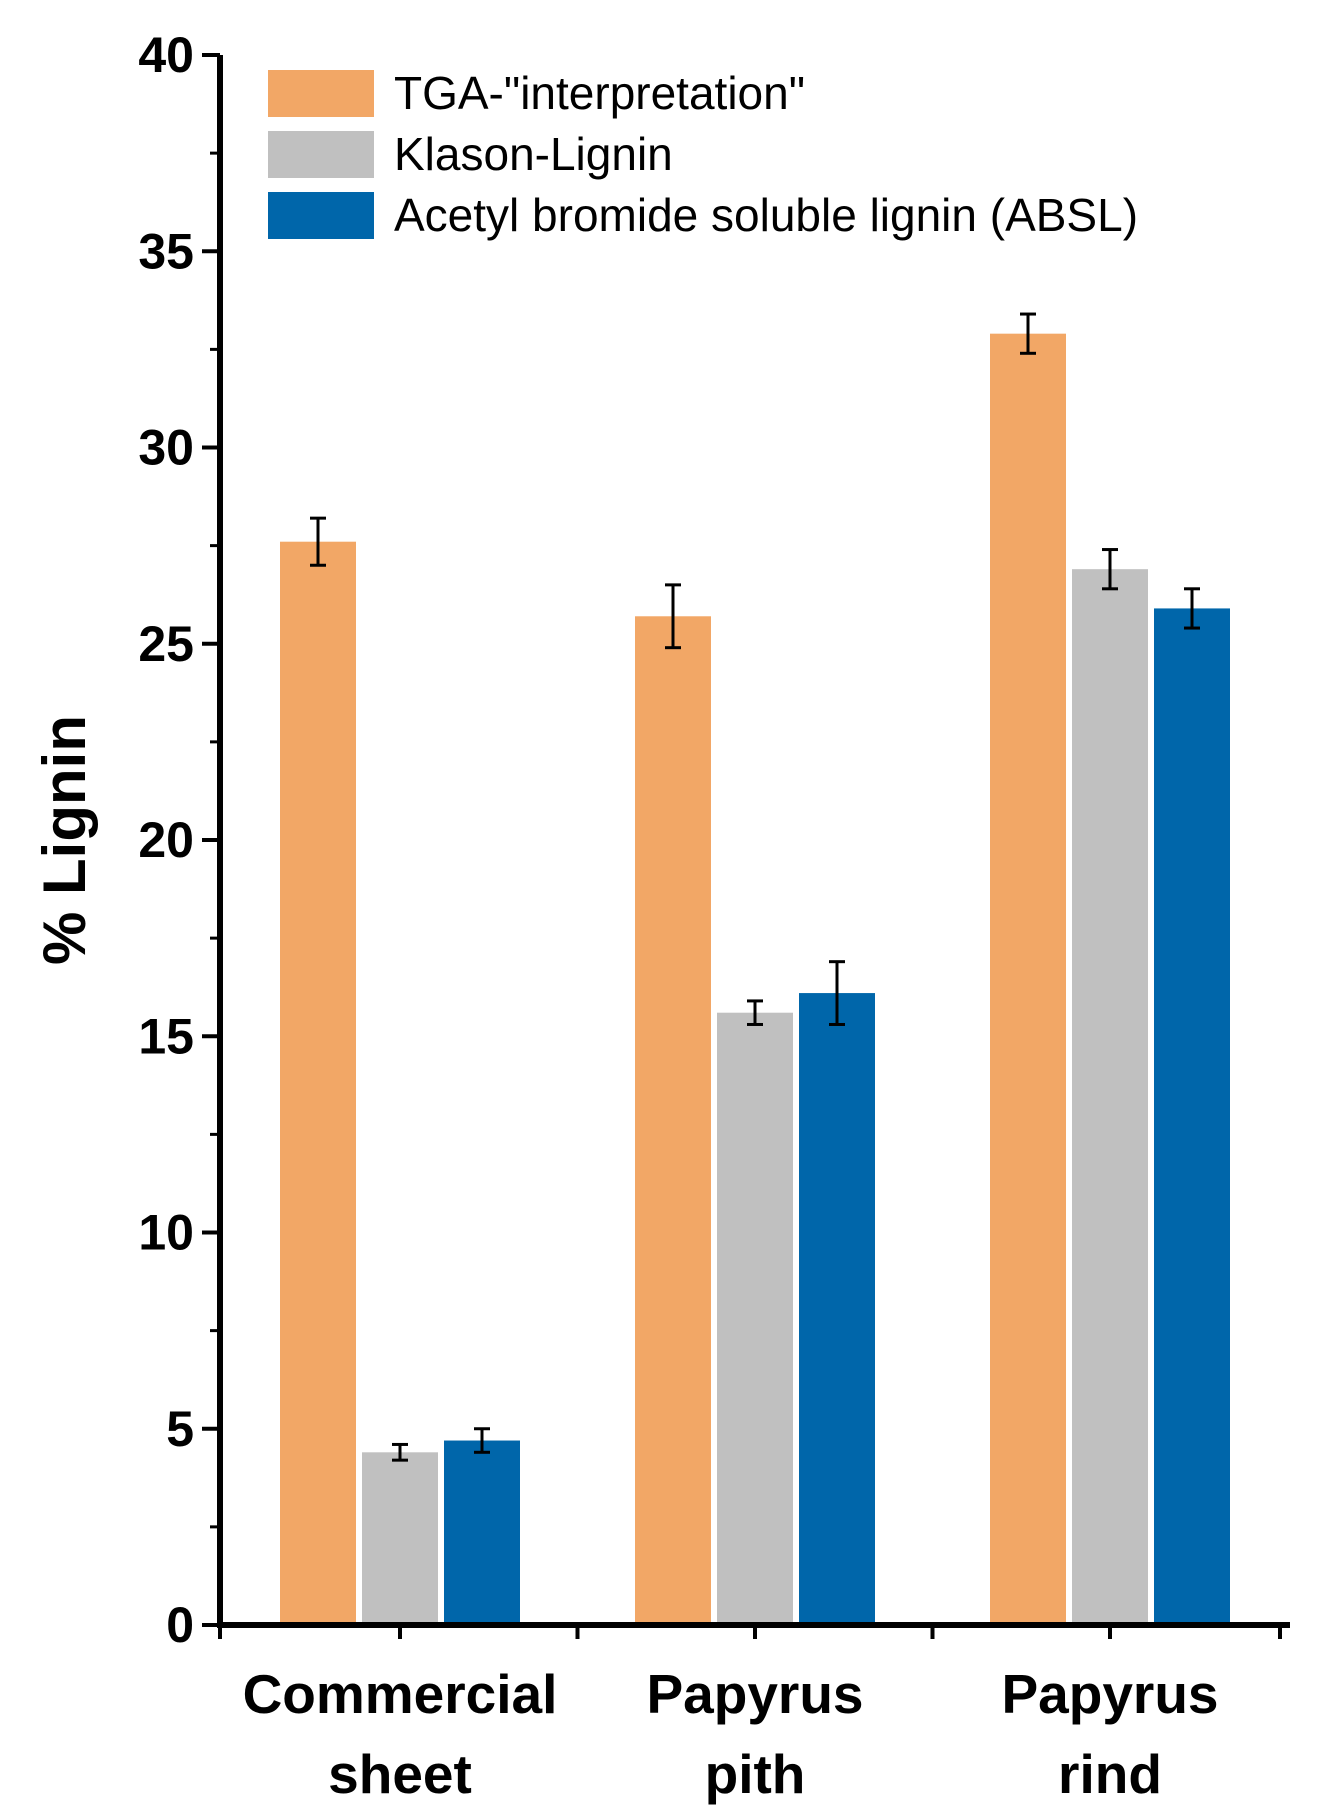 The width and height of the screenshot is (1328, 1817). Describe the element at coordinates (482, 1532) in the screenshot. I see `bar-series3-cat1` at that location.